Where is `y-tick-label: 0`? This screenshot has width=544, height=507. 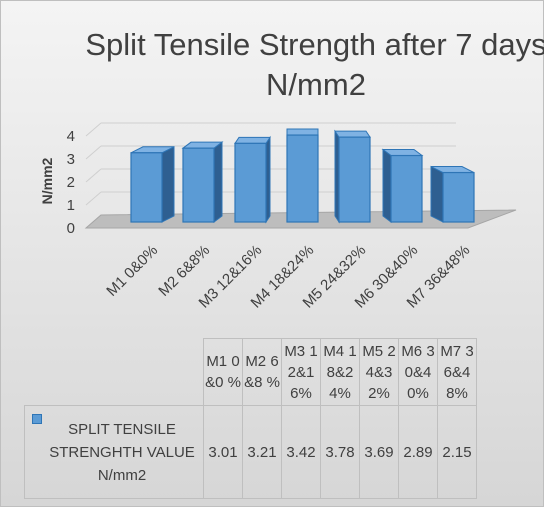 y-tick-label: 0 is located at coordinates (71, 228).